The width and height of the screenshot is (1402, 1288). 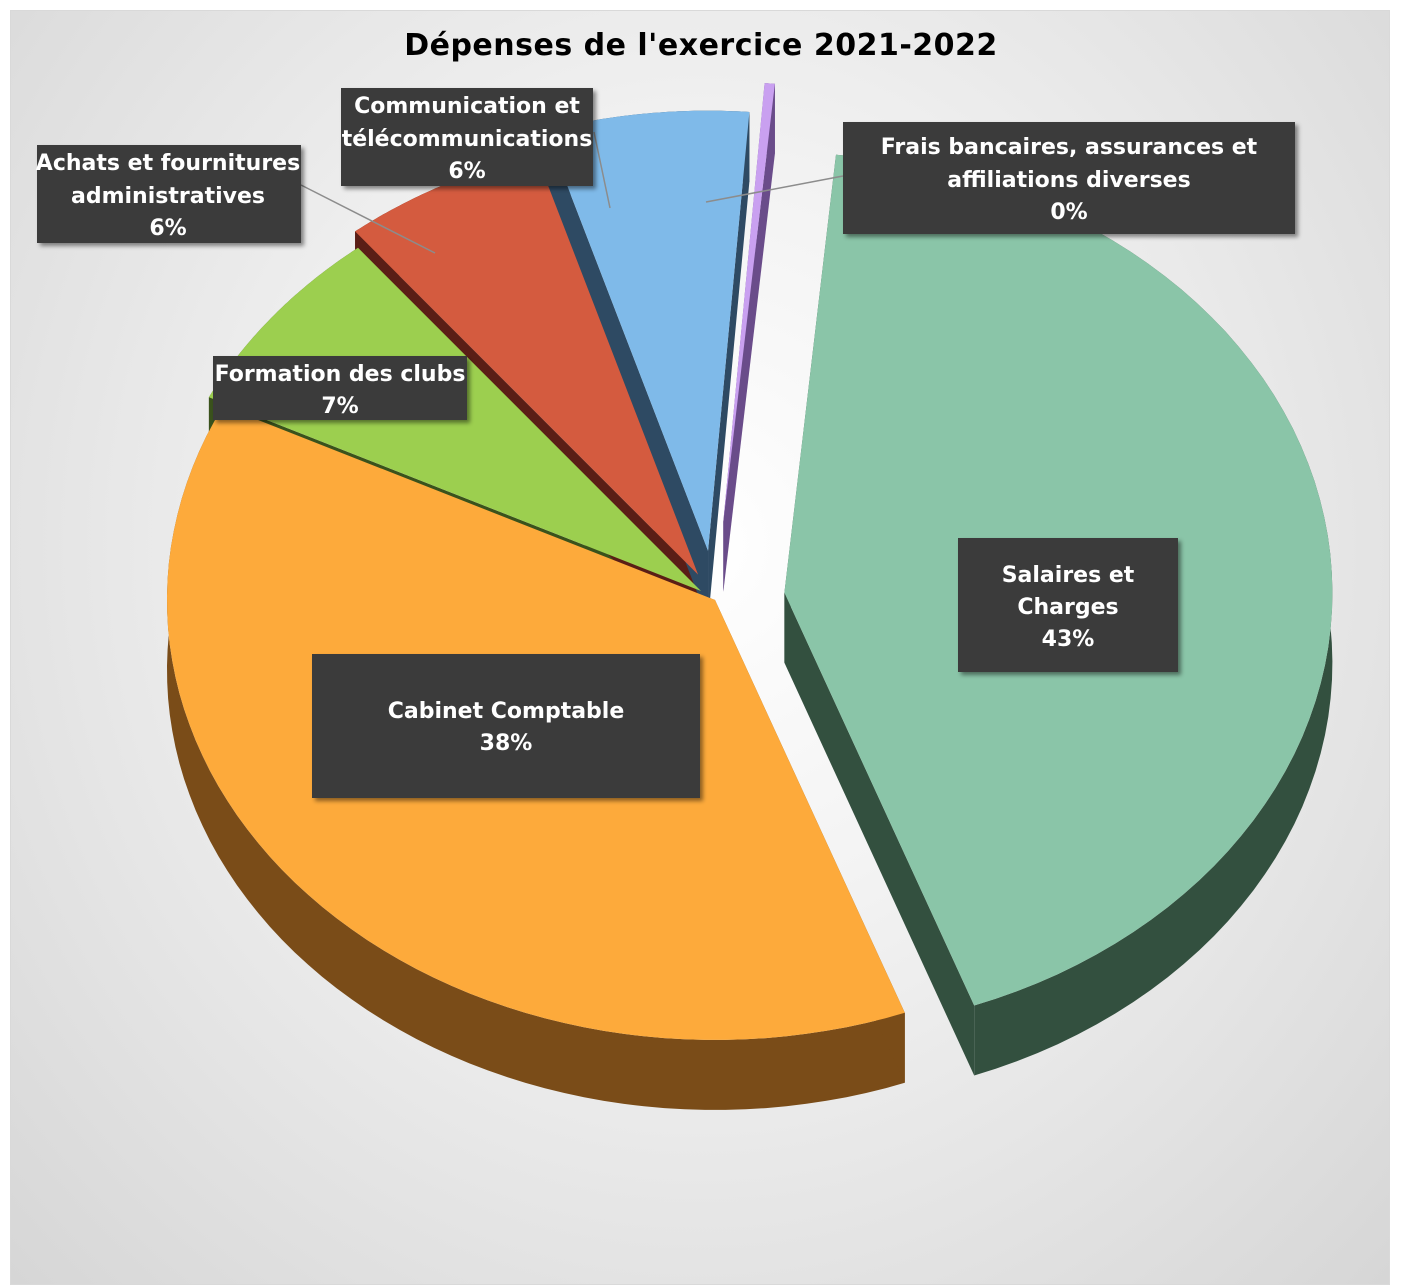 What do you see at coordinates (168, 163) in the screenshot?
I see `data-label-category: Achats et fournitures` at bounding box center [168, 163].